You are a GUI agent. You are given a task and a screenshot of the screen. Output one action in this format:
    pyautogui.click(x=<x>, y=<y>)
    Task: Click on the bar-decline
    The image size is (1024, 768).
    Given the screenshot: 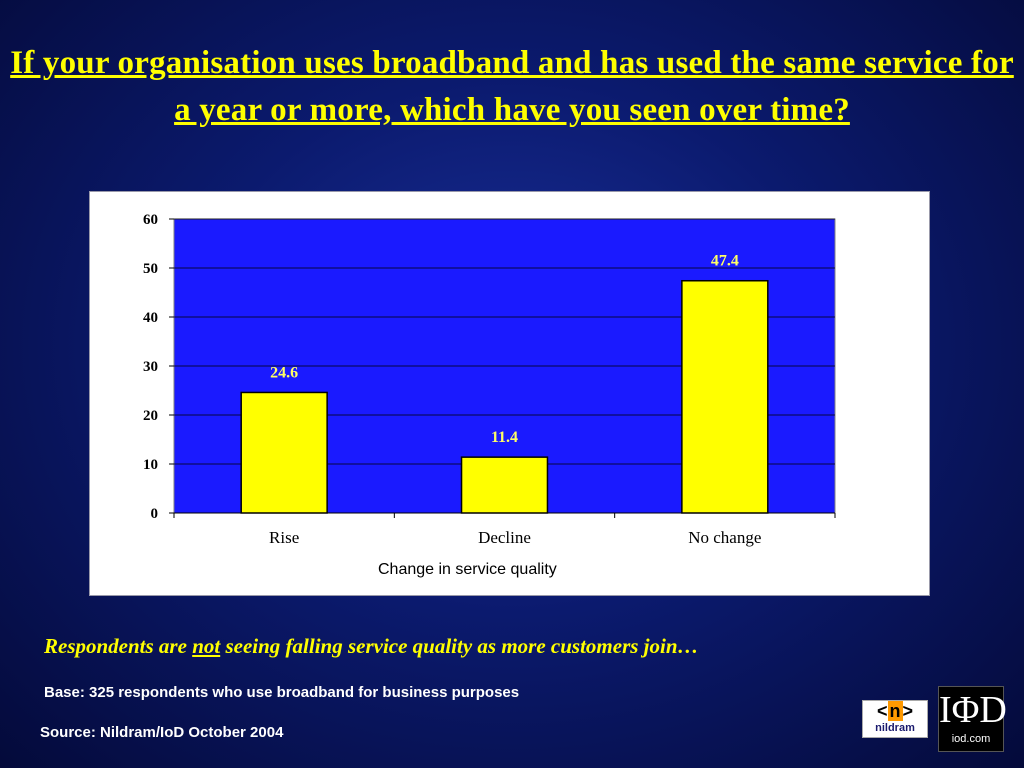 What is the action you would take?
    pyautogui.click(x=504, y=485)
    